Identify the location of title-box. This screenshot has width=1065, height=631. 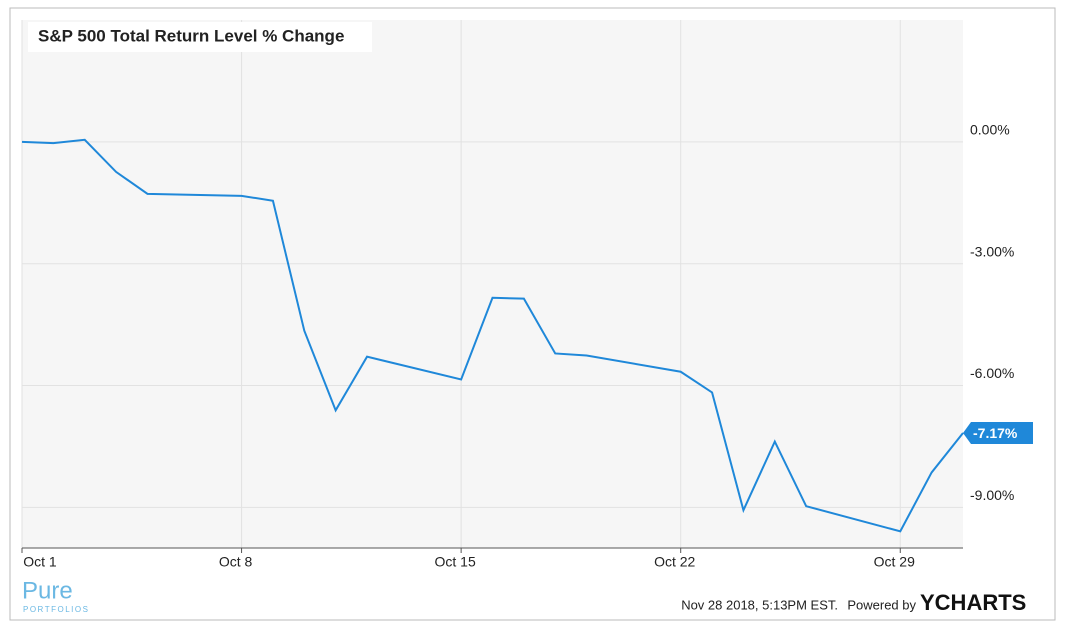
(200, 37).